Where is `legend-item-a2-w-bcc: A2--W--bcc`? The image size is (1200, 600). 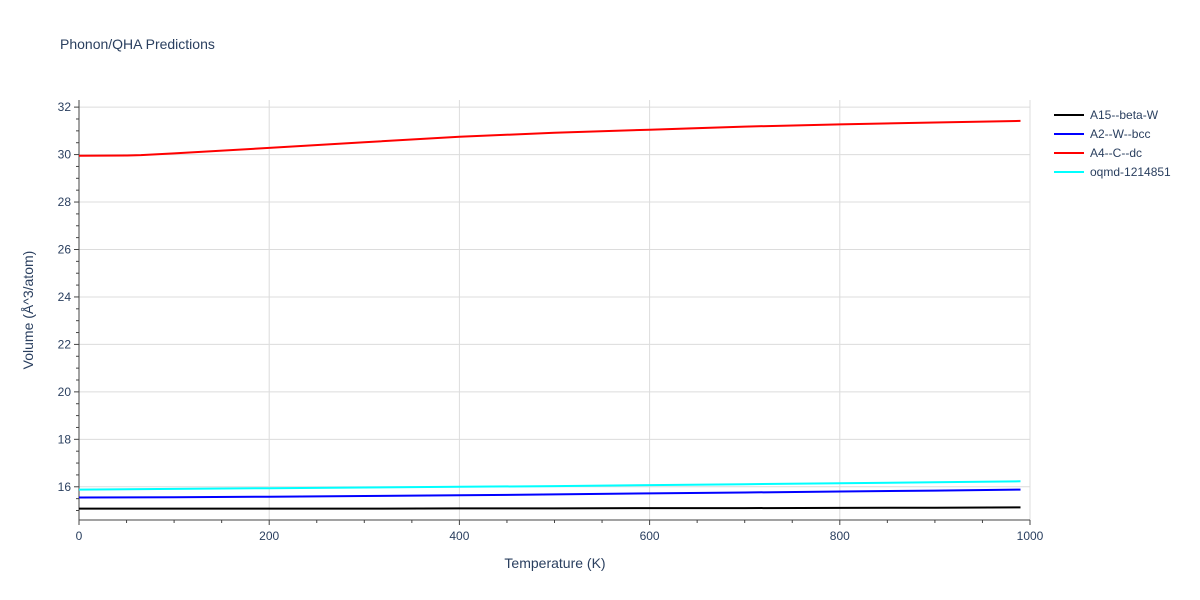
legend-item-a2-w-bcc: A2--W--bcc is located at coordinates (1112, 133).